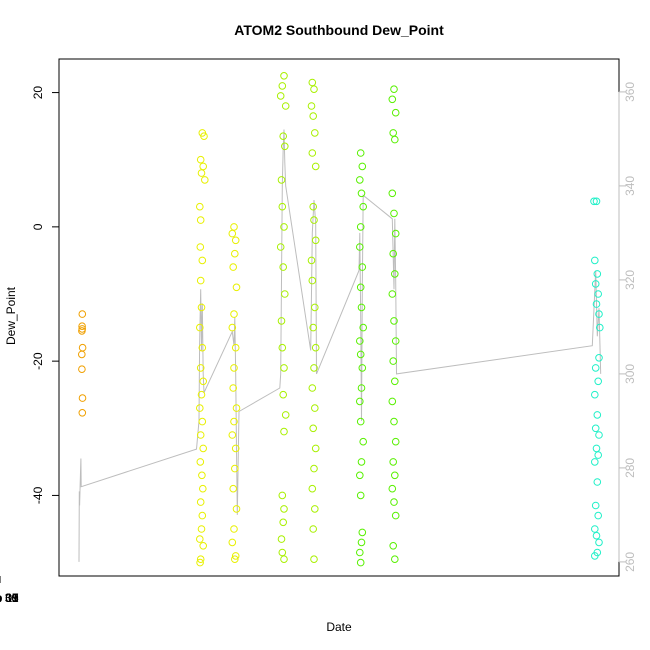  What do you see at coordinates (627, 327) in the screenshot?
I see `y-axis-right: 260 280 300 320 340 360` at bounding box center [627, 327].